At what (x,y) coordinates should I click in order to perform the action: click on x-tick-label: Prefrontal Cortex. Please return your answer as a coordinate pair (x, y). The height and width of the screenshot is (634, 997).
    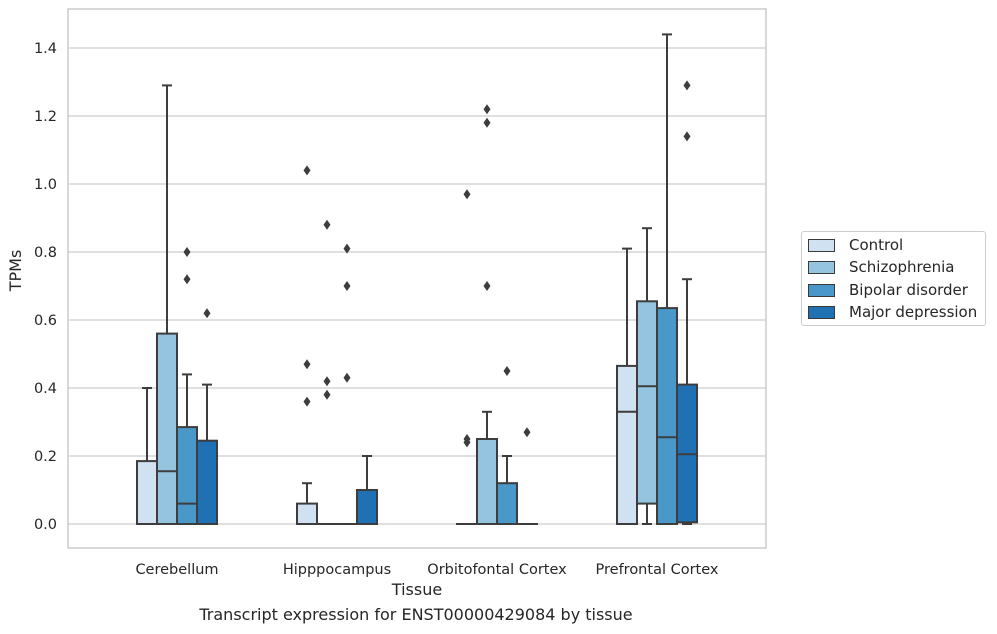
    Looking at the image, I should click on (657, 570).